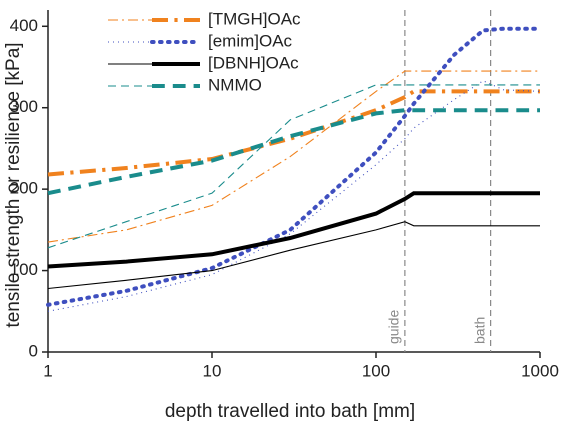 The image size is (563, 425). I want to click on y-axis-title: tensile strength or resilience [kPa], so click(13, 184).